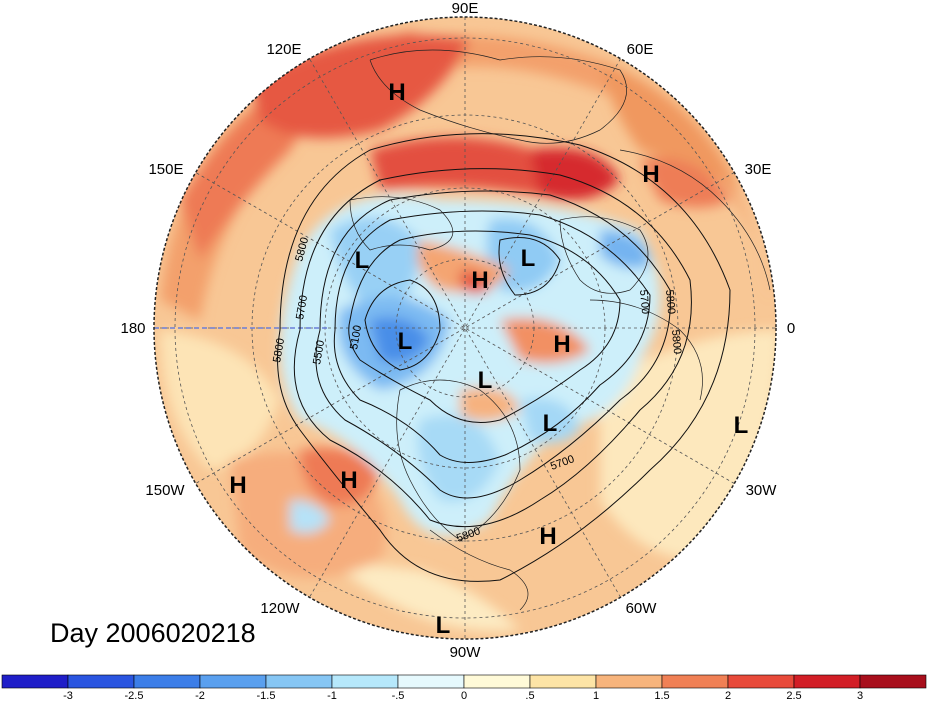  I want to click on longitude-label: 90E, so click(465, 8).